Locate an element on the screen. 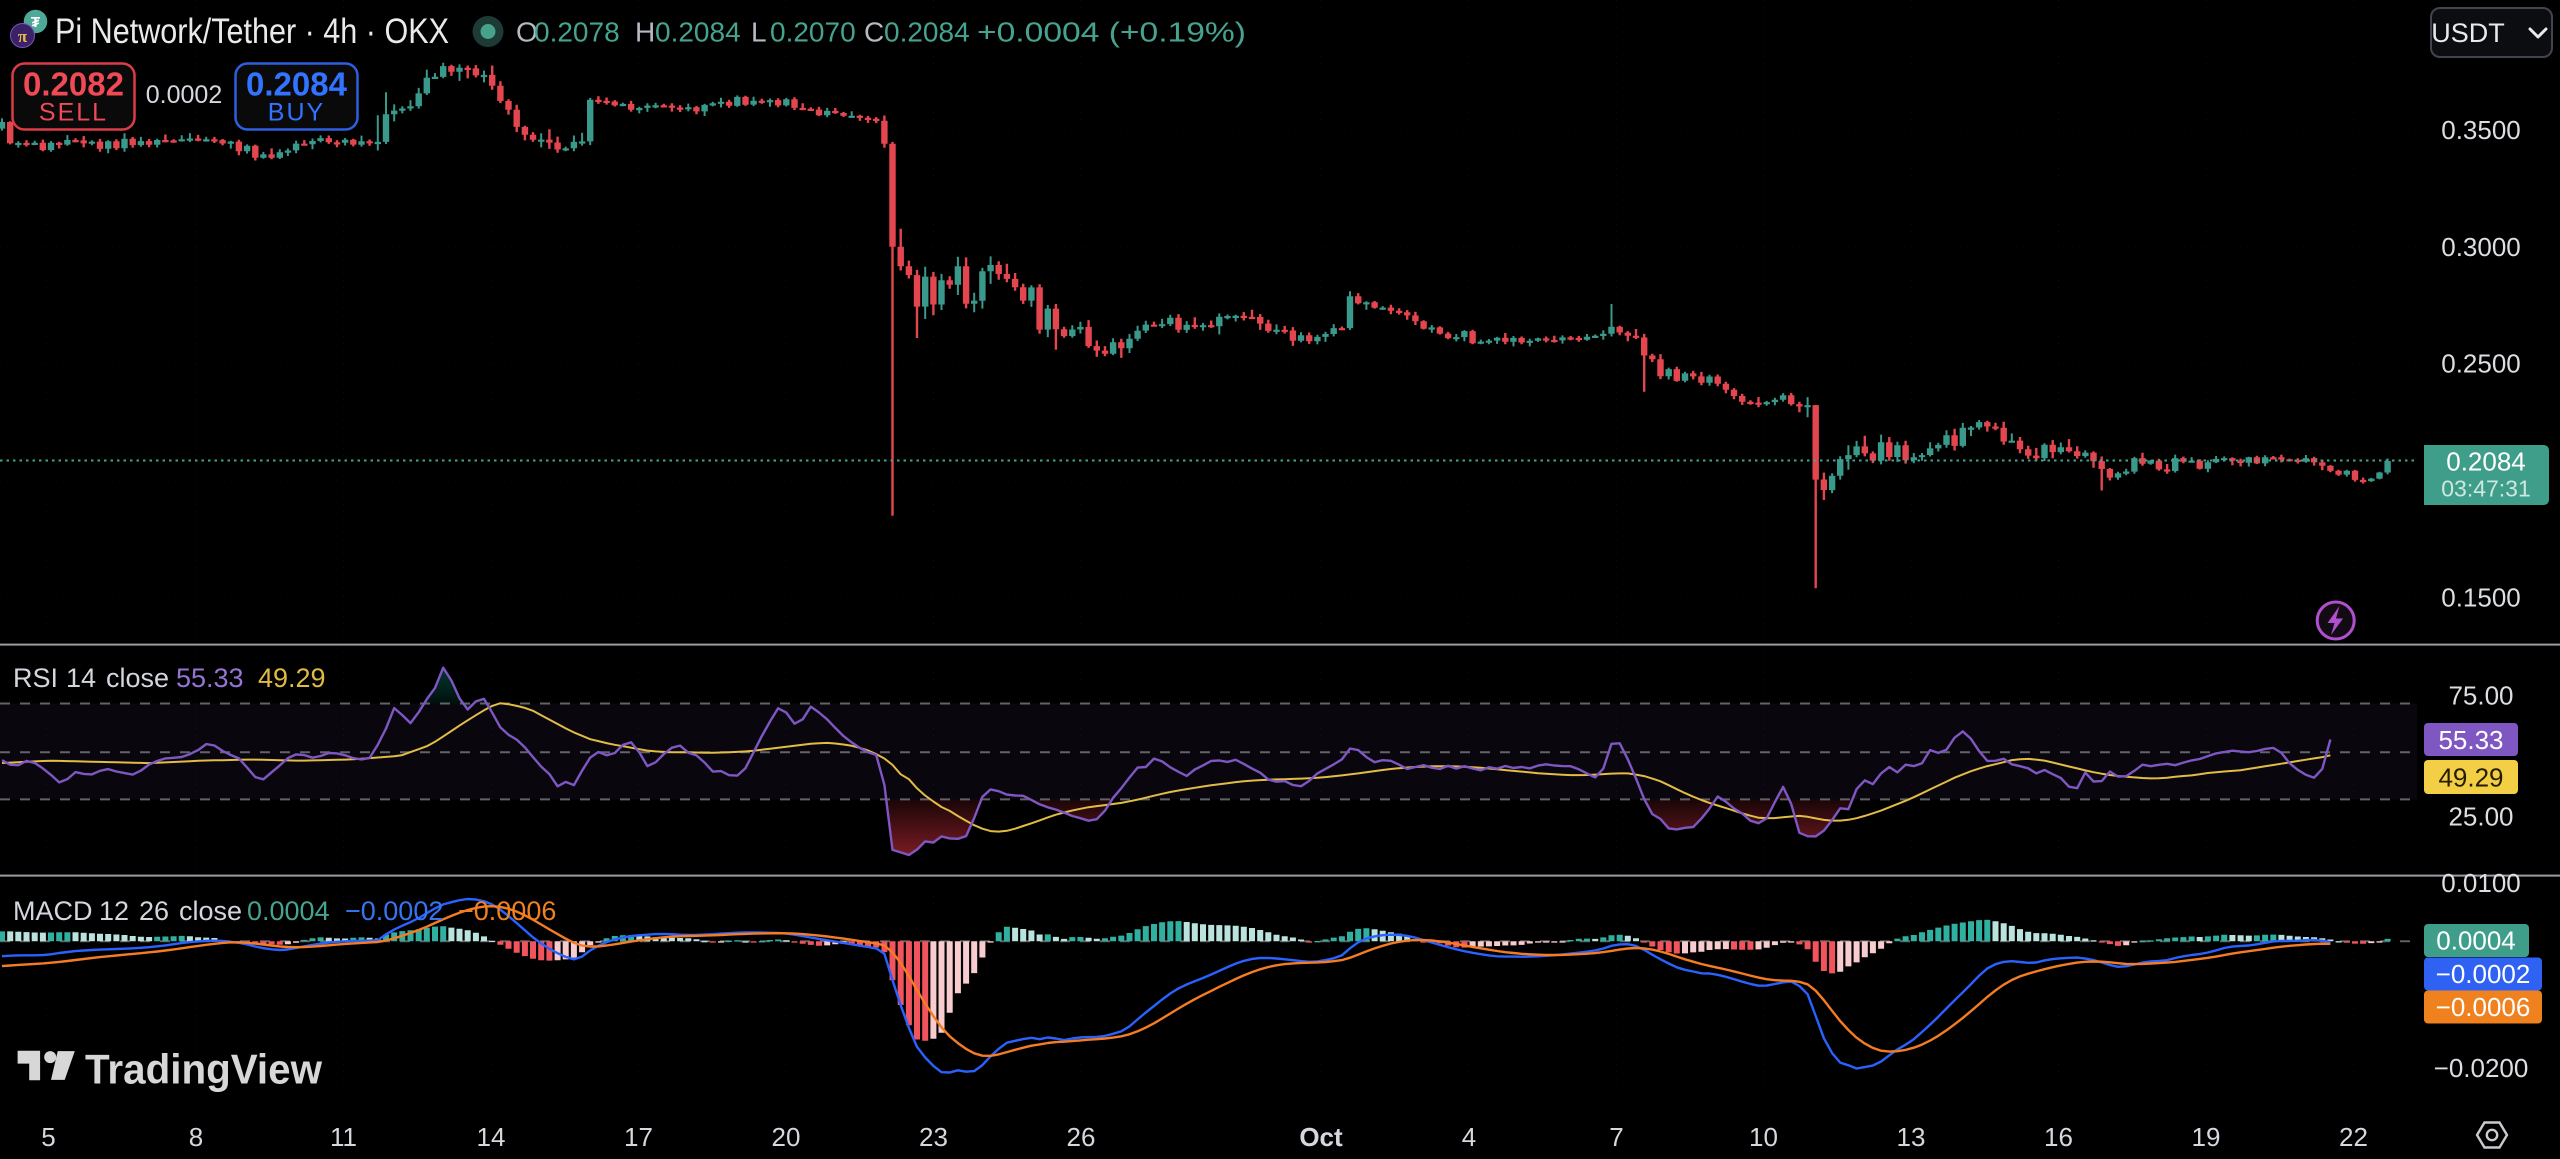  svg-text: 0.0100 is located at coordinates (2481, 883).